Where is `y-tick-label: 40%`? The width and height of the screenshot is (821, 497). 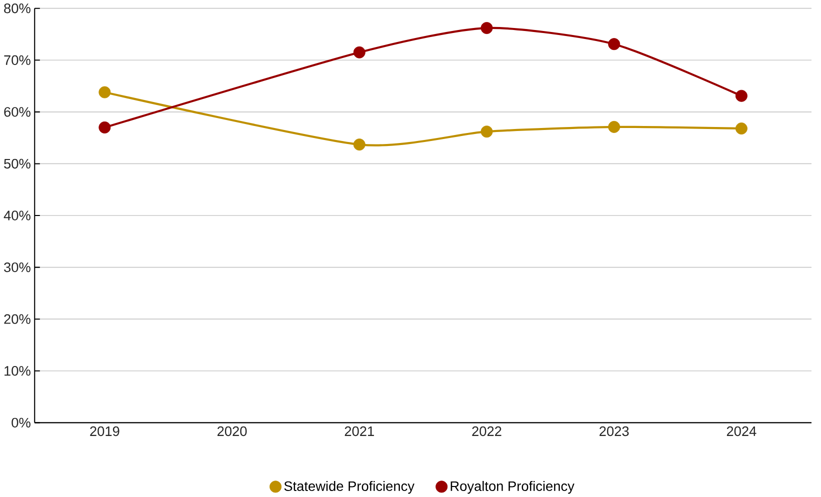
y-tick-label: 40% is located at coordinates (17, 215).